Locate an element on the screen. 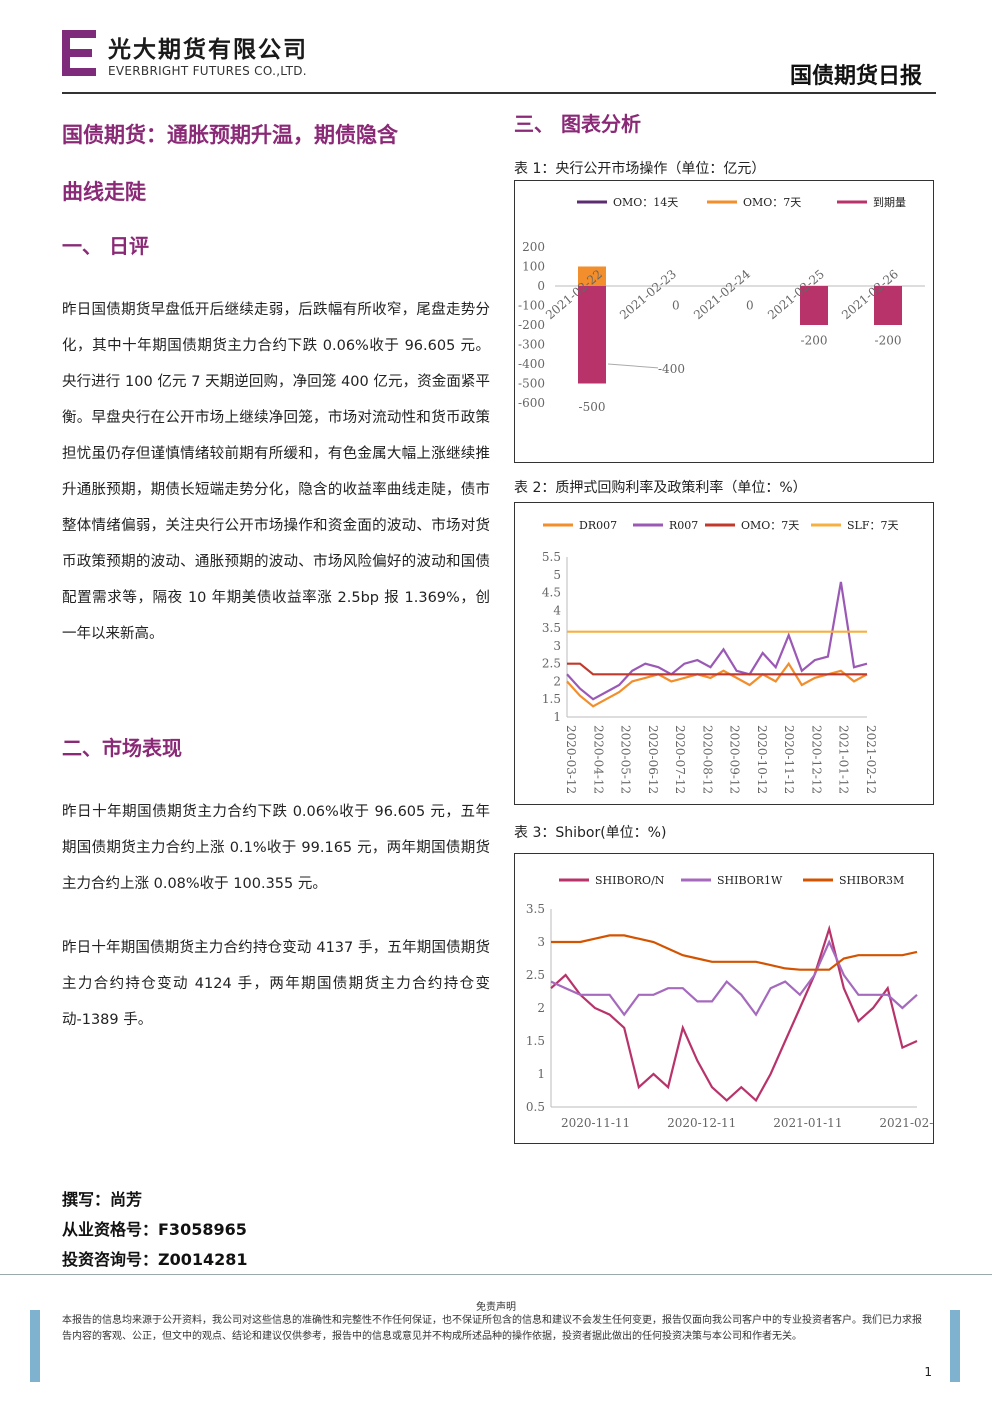 This screenshot has height=1403, width=992. y-tick-label: -100 is located at coordinates (531, 306).